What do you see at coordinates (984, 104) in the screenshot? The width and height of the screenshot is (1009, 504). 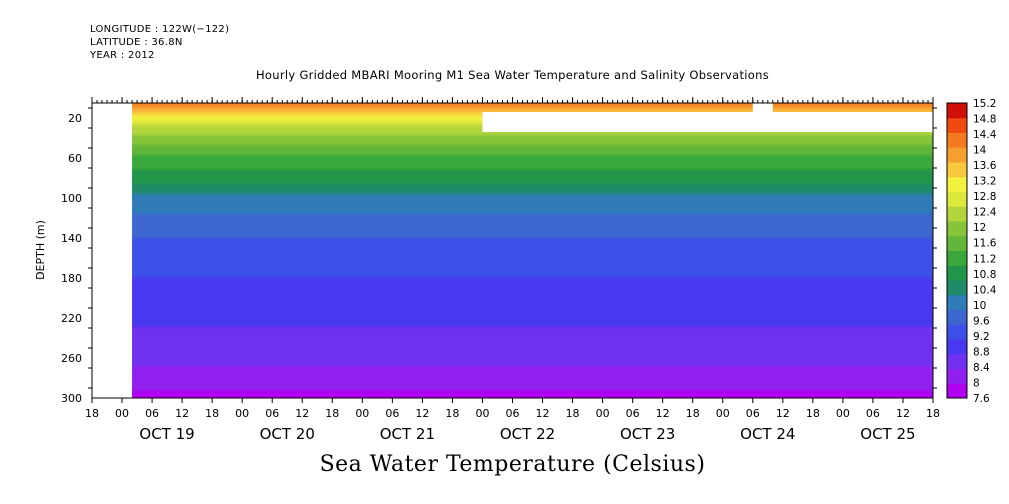 I see `colorbar-label: 15.2` at bounding box center [984, 104].